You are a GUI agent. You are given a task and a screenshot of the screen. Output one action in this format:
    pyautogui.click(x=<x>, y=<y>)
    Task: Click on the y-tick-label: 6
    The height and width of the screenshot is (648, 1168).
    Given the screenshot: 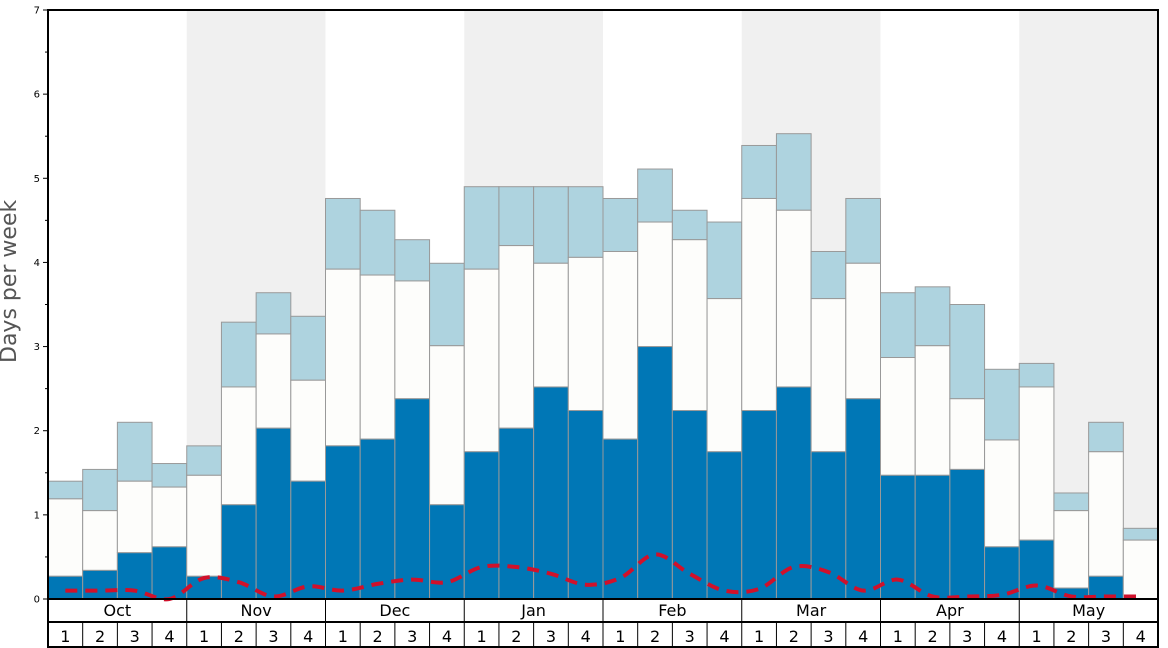 What is the action you would take?
    pyautogui.click(x=37, y=95)
    